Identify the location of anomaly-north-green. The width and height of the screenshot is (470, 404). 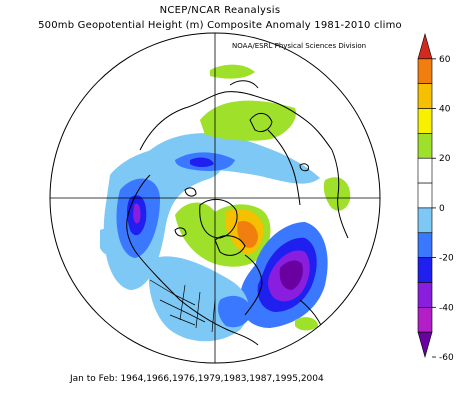
(232, 71).